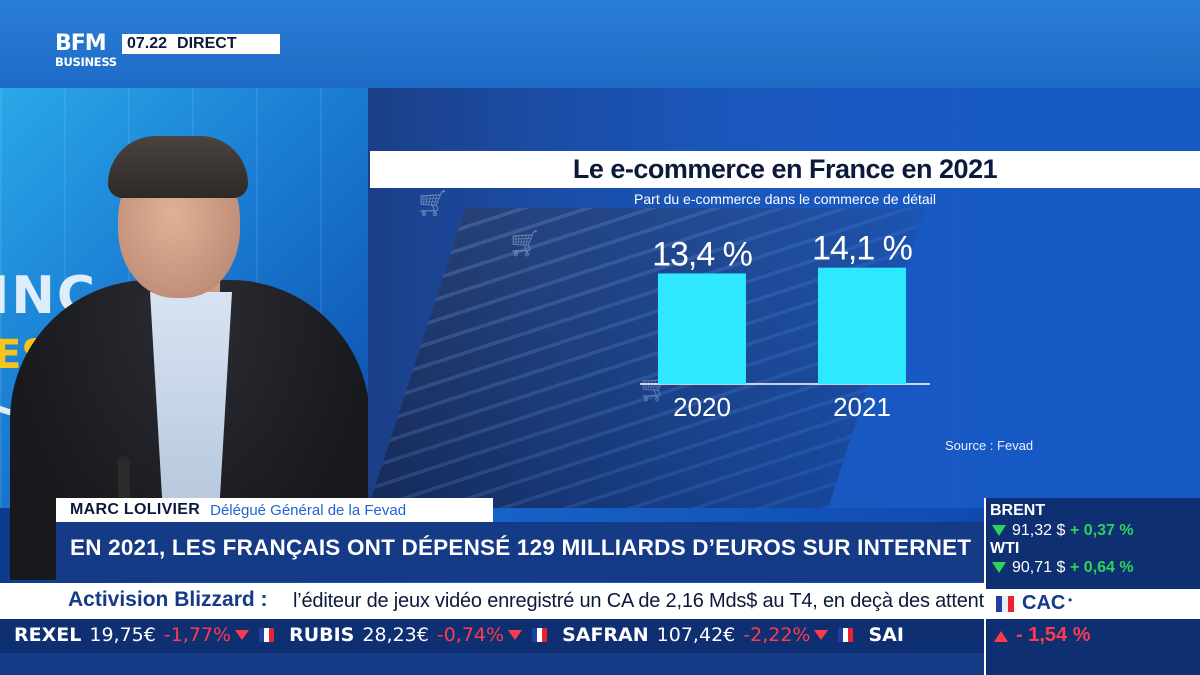 Image resolution: width=1200 pixels, height=675 pixels. Describe the element at coordinates (1102, 530) in the screenshot. I see `market-change: + 0,37 %` at that location.